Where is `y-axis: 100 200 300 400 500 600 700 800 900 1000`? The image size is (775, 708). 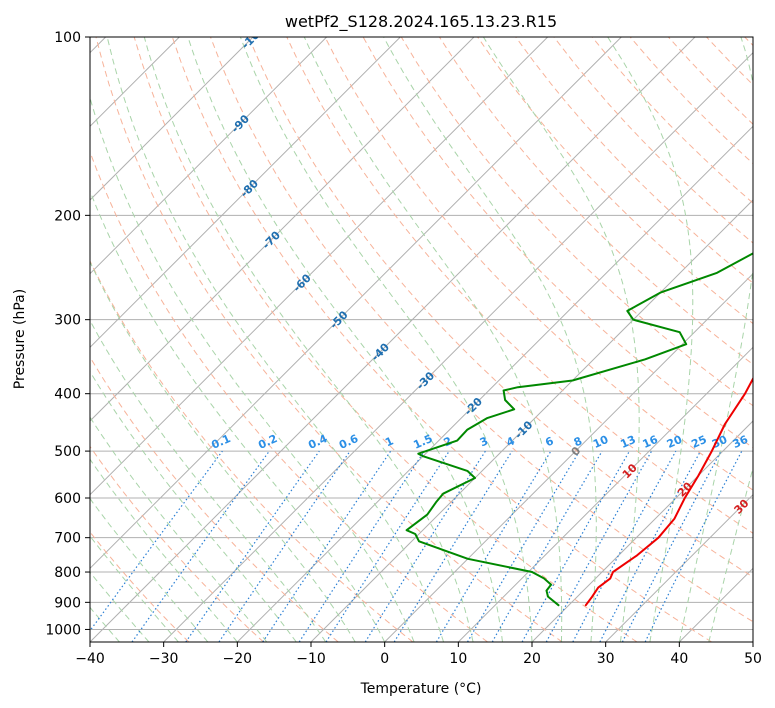
y-axis: 100 200 300 400 500 600 700 800 900 1000 is located at coordinates (67, 334).